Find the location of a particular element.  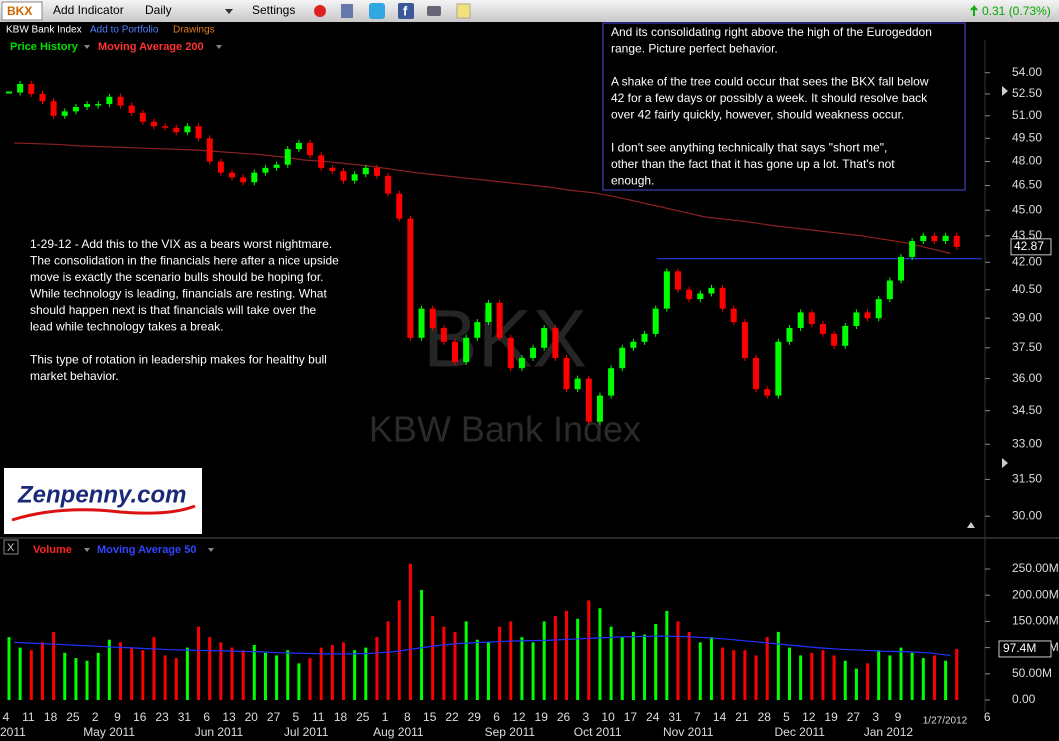

x-tick-label: 12 is located at coordinates (519, 717).